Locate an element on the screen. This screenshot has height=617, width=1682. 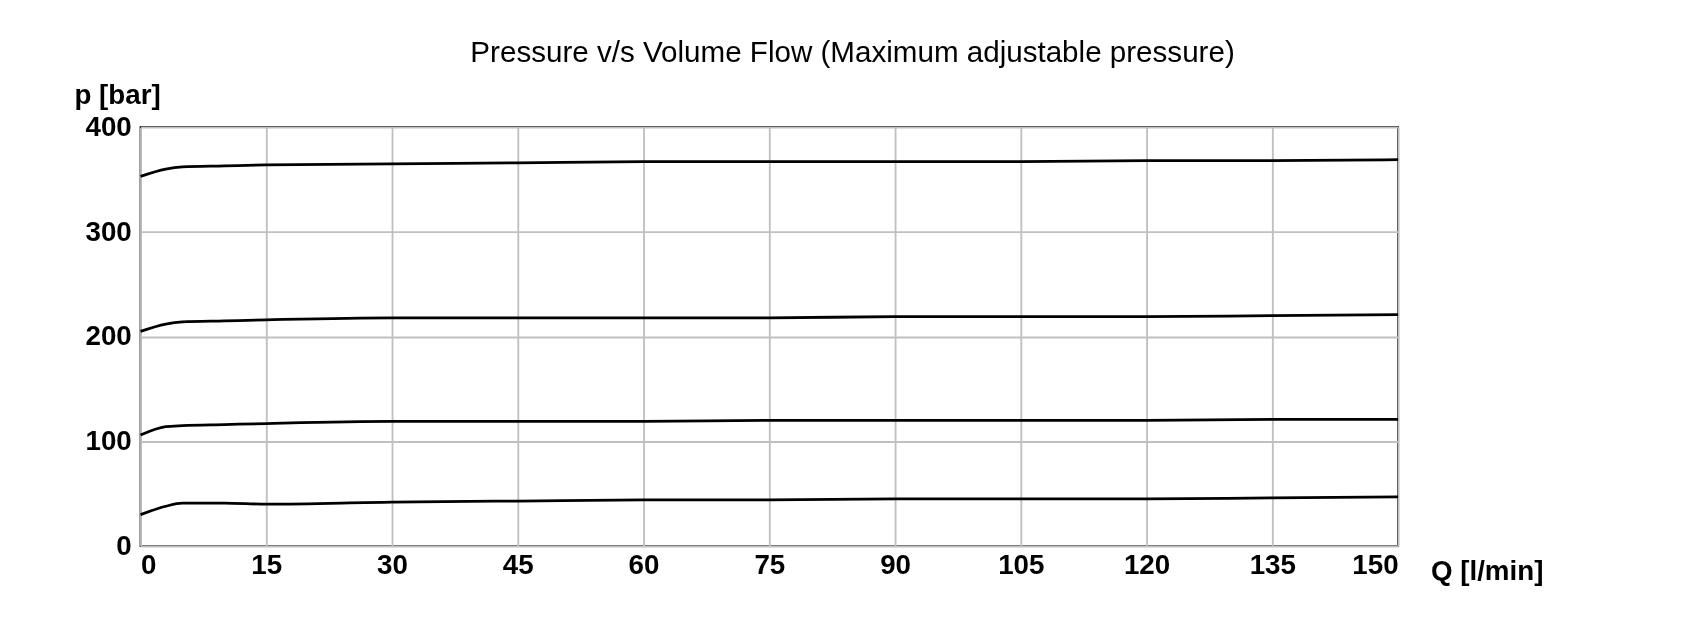
x-tick-label: 60 is located at coordinates (644, 565).